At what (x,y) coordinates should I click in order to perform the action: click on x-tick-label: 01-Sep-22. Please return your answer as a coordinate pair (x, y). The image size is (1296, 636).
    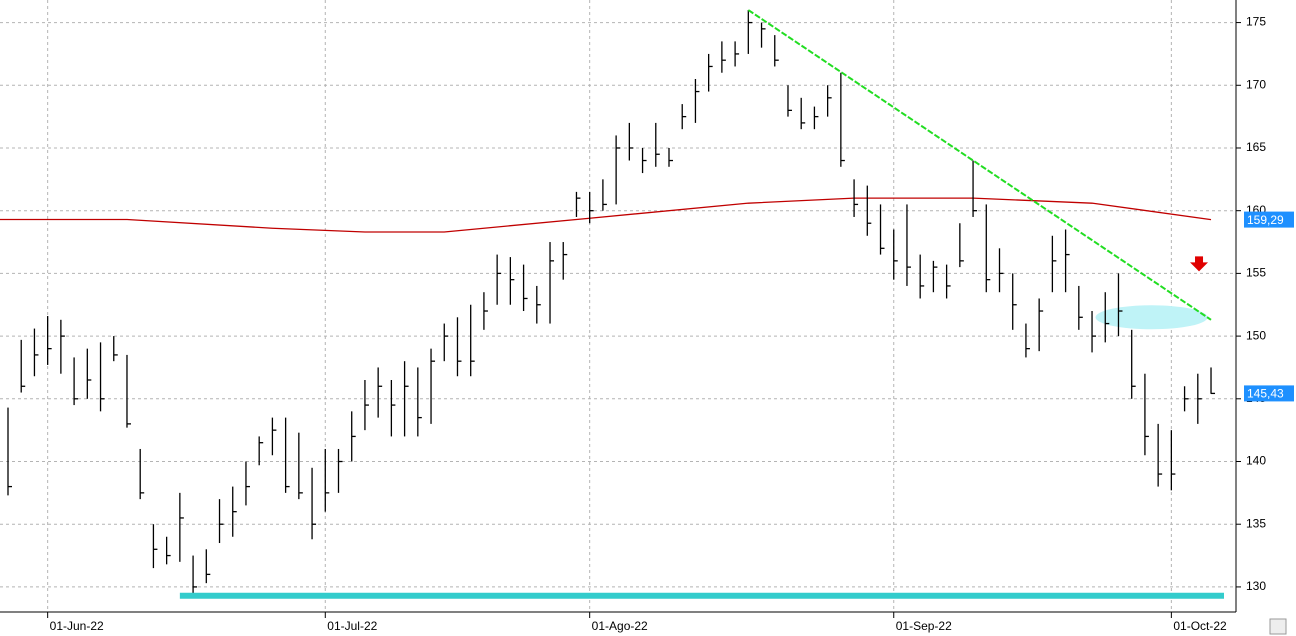
    Looking at the image, I should click on (924, 626).